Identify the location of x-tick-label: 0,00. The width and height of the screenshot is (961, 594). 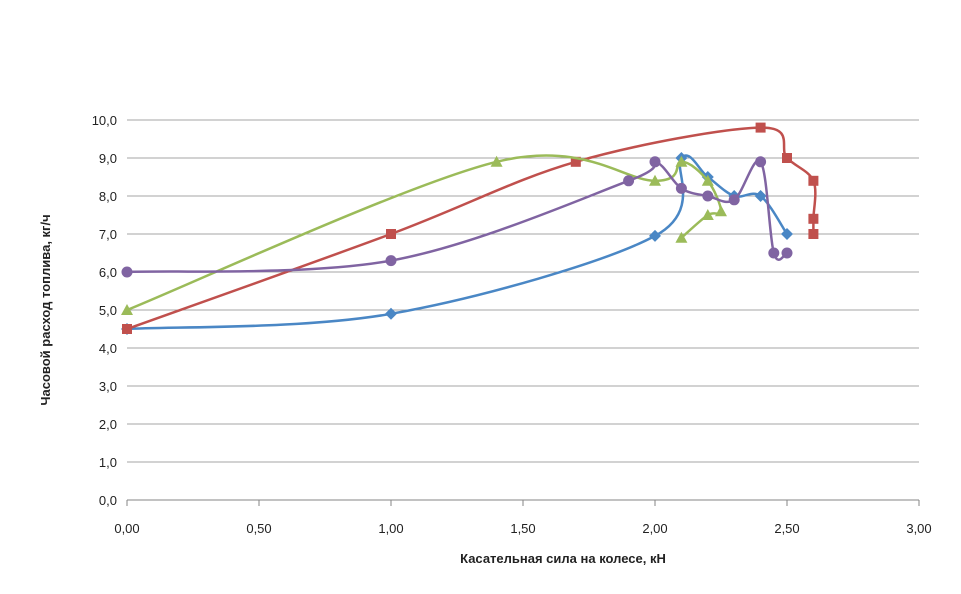
(126, 528).